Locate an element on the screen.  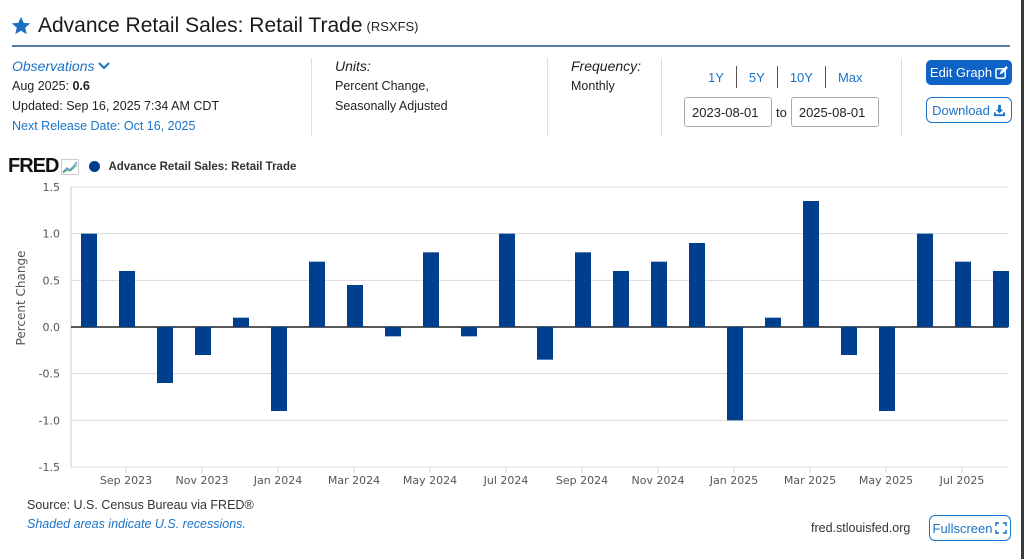
y-tick-label: 1.0 is located at coordinates (52, 234).